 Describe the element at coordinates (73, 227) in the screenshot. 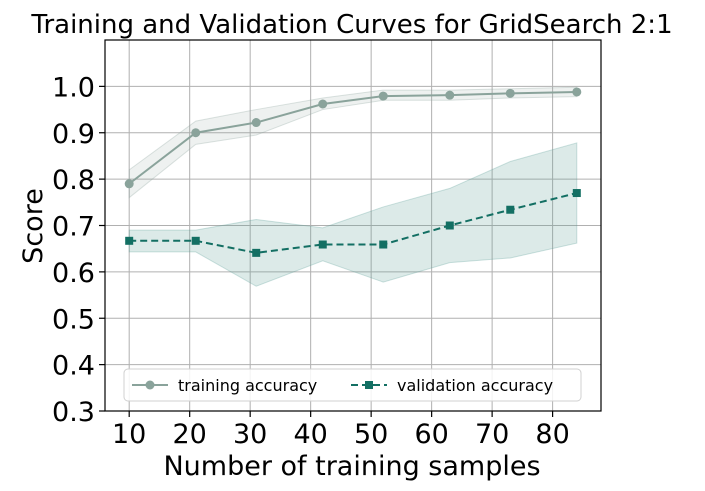

I see `y-tick-label: 0.7` at that location.